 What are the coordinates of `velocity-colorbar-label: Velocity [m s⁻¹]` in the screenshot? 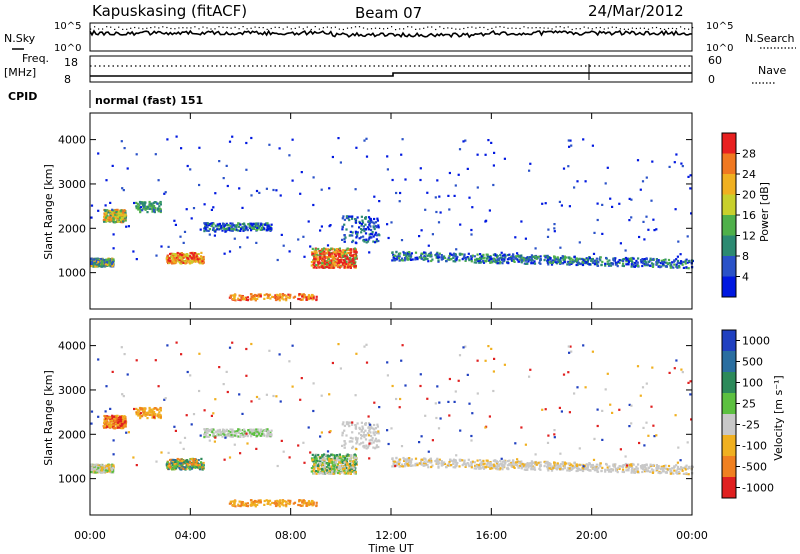 It's located at (778, 417).